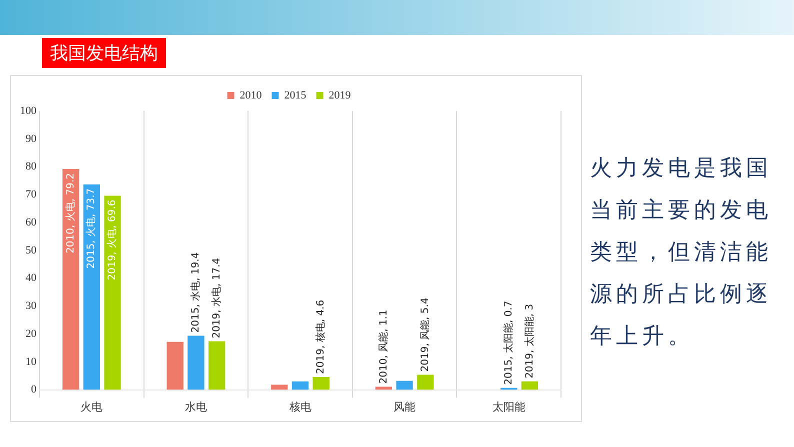  Describe the element at coordinates (112, 240) in the screenshot. I see `data-label: 2019, 火电, 69.6` at that location.